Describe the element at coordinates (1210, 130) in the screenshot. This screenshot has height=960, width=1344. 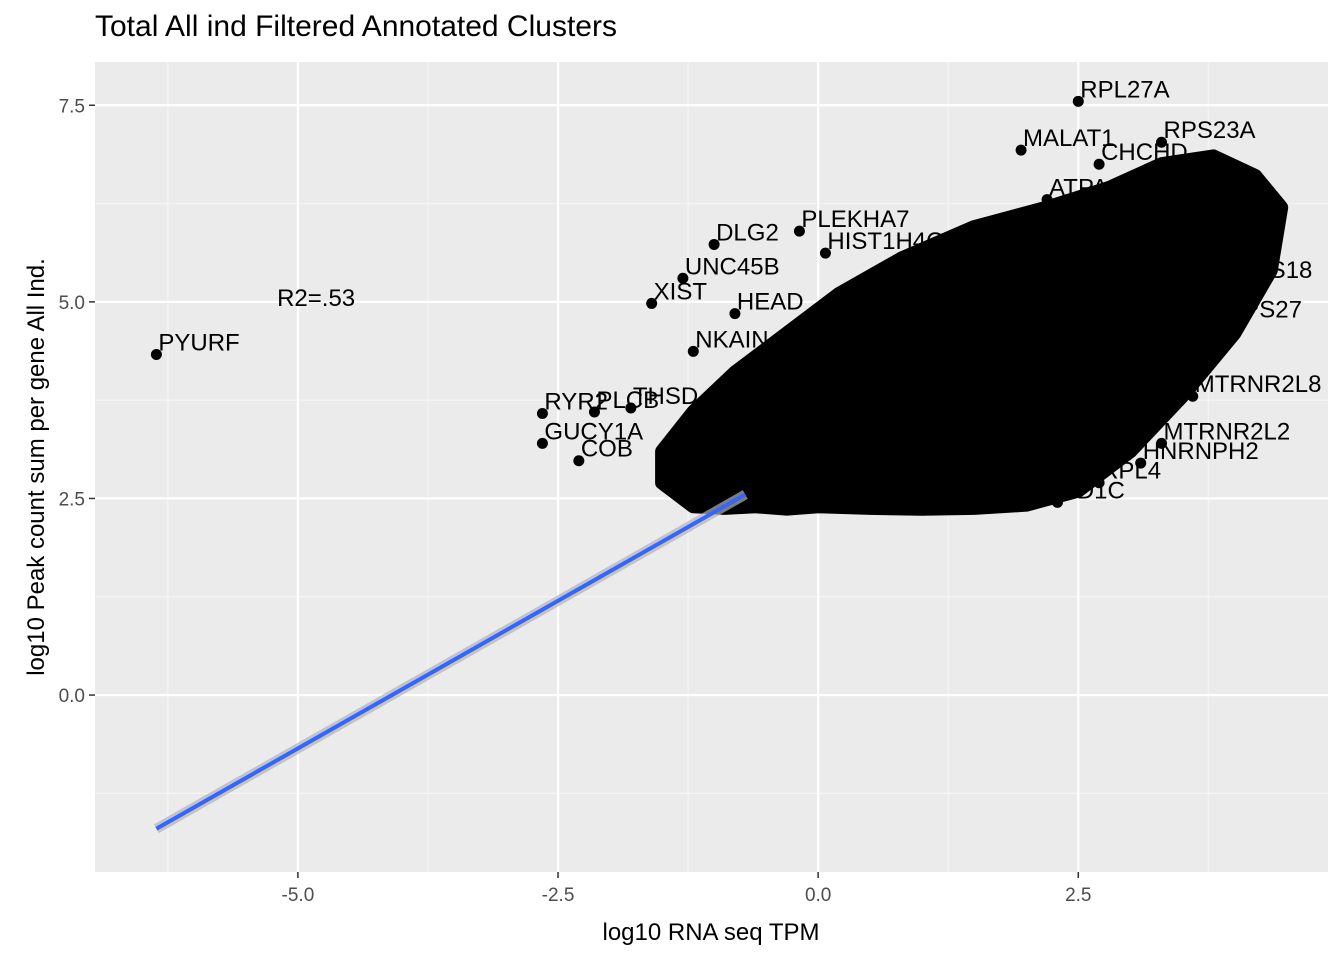
I see `data-point-label: RPS23A` at that location.